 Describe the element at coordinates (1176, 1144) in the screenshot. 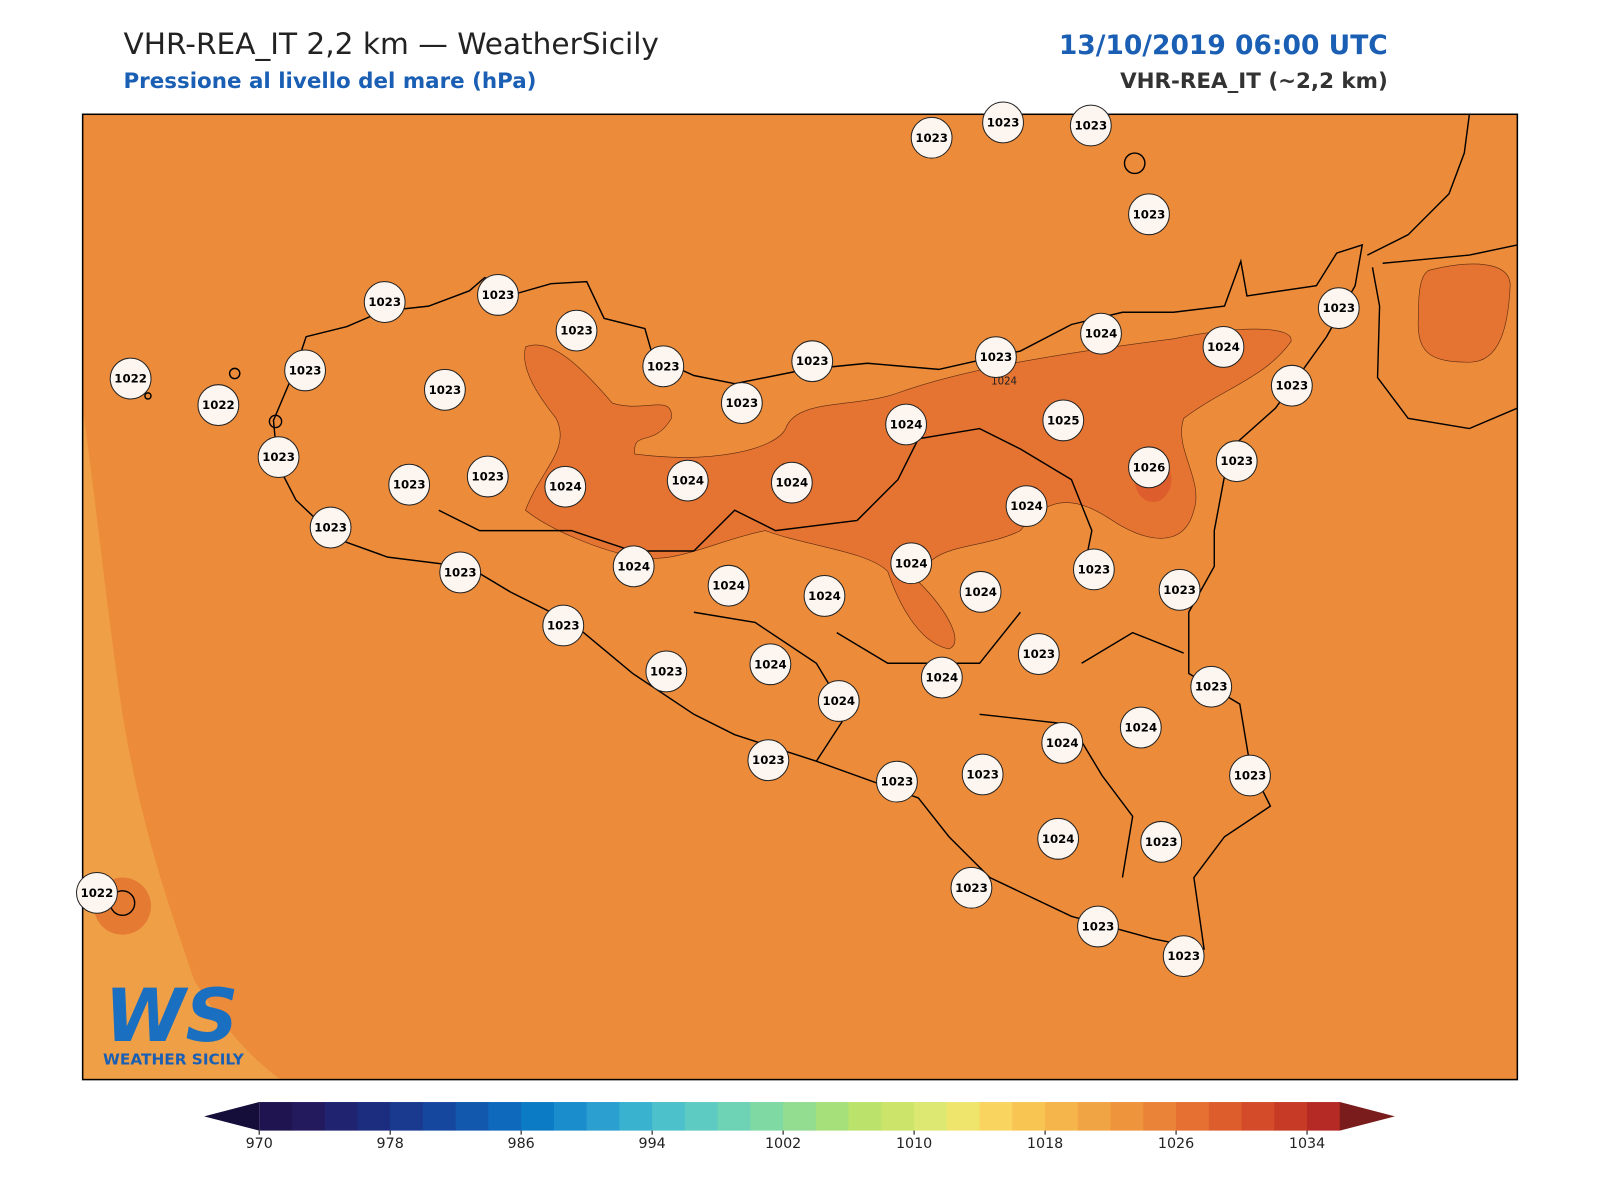

I see `colorbar-tick-label: 1026` at that location.